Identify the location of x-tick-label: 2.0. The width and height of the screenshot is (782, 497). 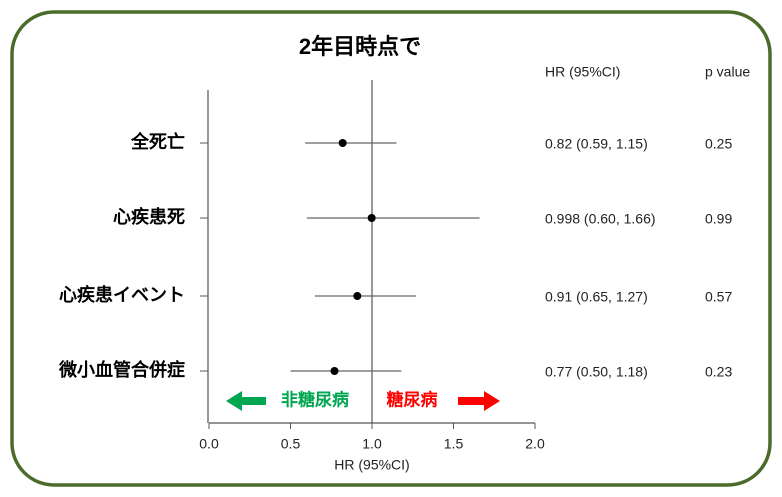
(535, 444).